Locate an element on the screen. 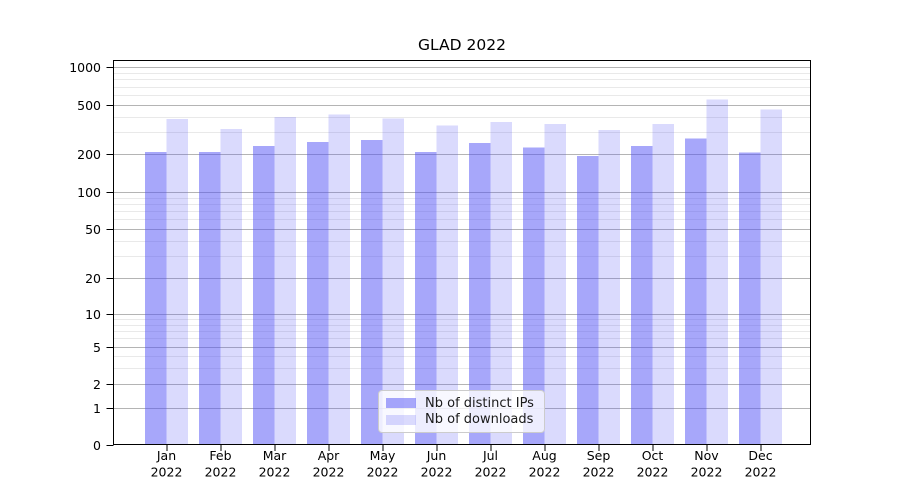  x-tick-label: Apr 2022 is located at coordinates (329, 464).